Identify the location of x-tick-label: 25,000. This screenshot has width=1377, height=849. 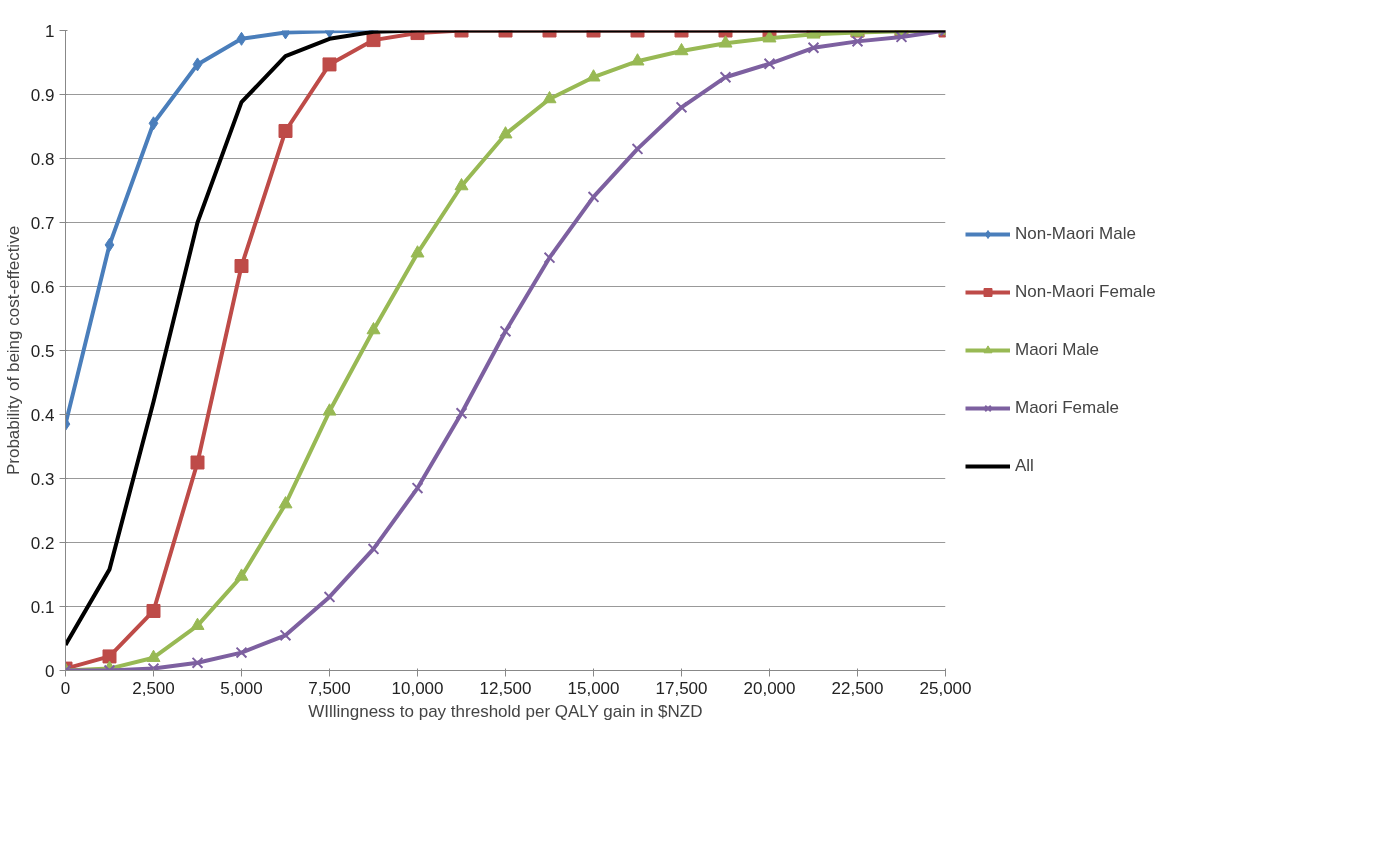
(945, 688).